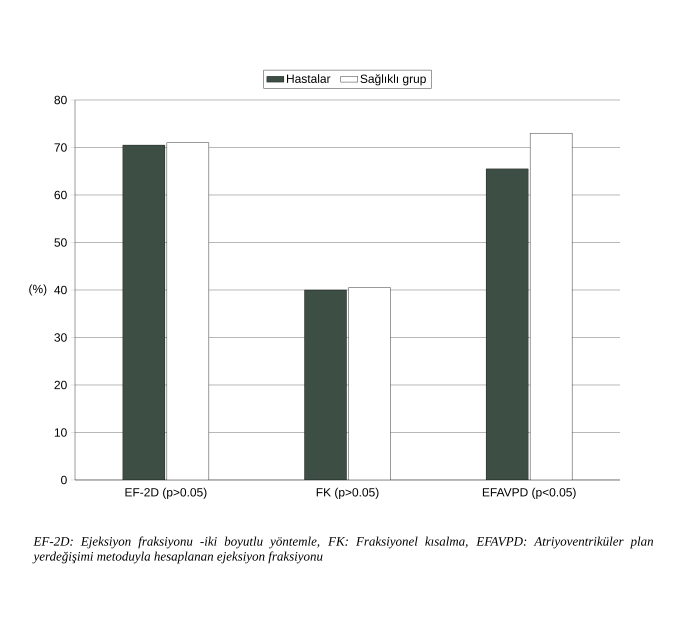 This screenshot has height=628, width=684. What do you see at coordinates (60, 337) in the screenshot?
I see `y-tick-label: 30` at bounding box center [60, 337].